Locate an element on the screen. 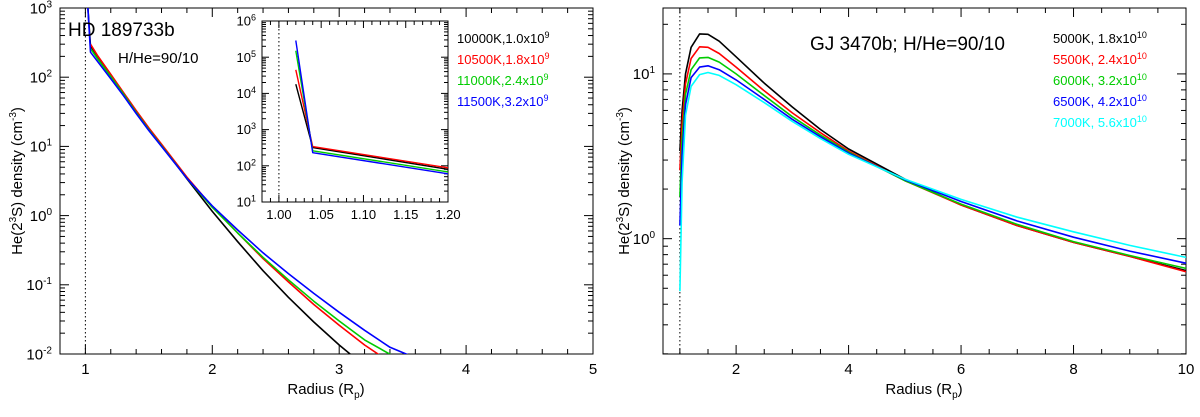  x-tick-label: 5 is located at coordinates (593, 369).